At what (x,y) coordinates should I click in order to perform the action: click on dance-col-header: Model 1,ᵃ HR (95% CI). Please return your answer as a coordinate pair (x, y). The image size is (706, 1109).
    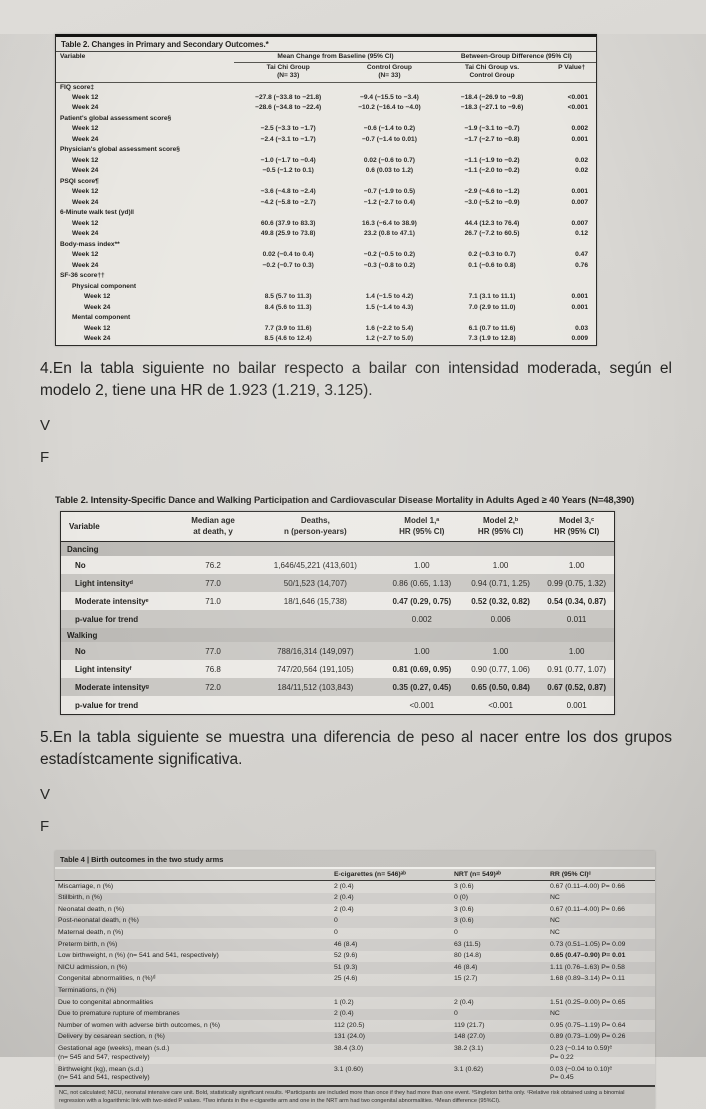
    Looking at the image, I should click on (421, 527).